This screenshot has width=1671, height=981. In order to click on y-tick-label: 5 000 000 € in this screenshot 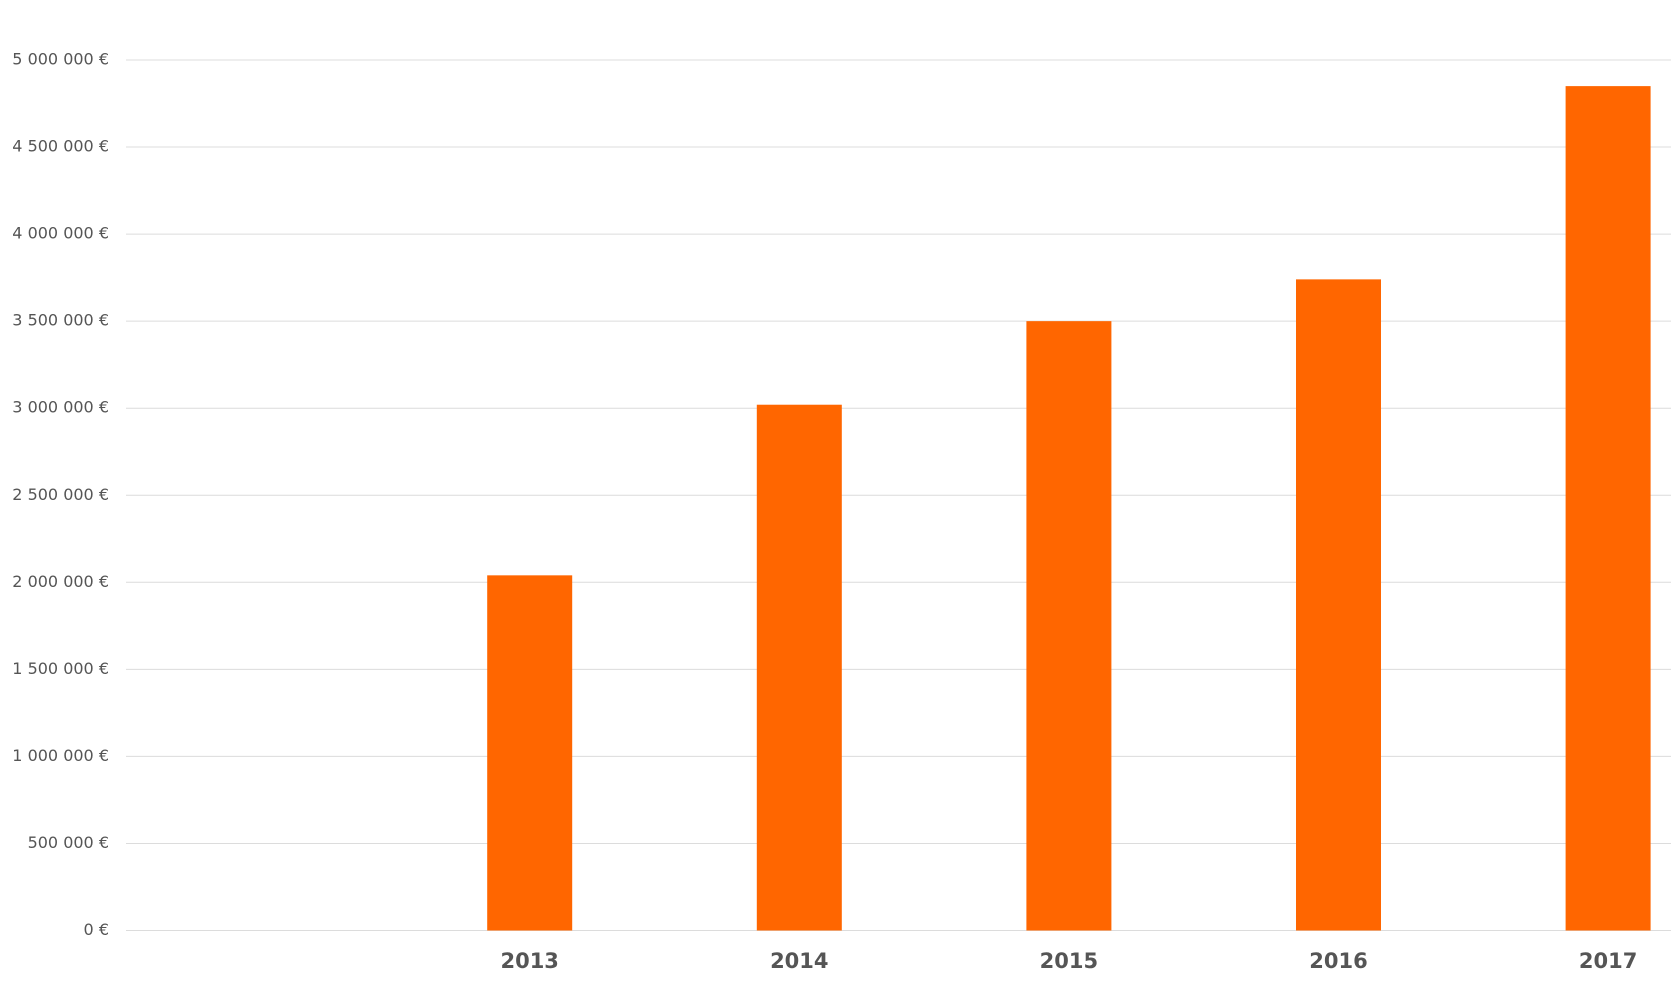, I will do `click(60, 59)`.